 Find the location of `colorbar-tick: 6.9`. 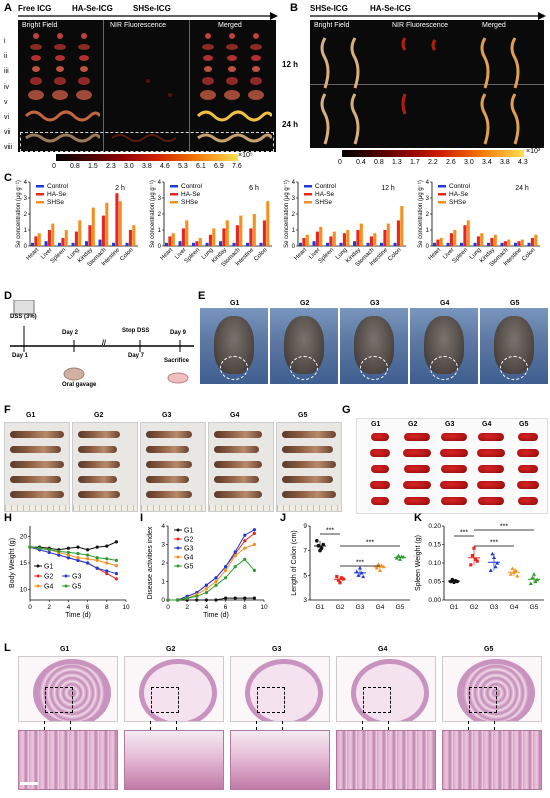

colorbar-tick: 6.9 is located at coordinates (219, 166).